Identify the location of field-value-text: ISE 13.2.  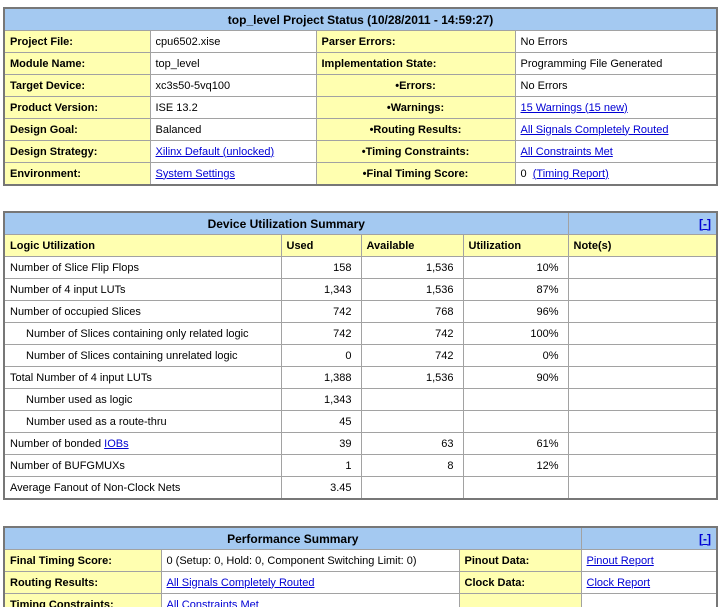
(176, 107).